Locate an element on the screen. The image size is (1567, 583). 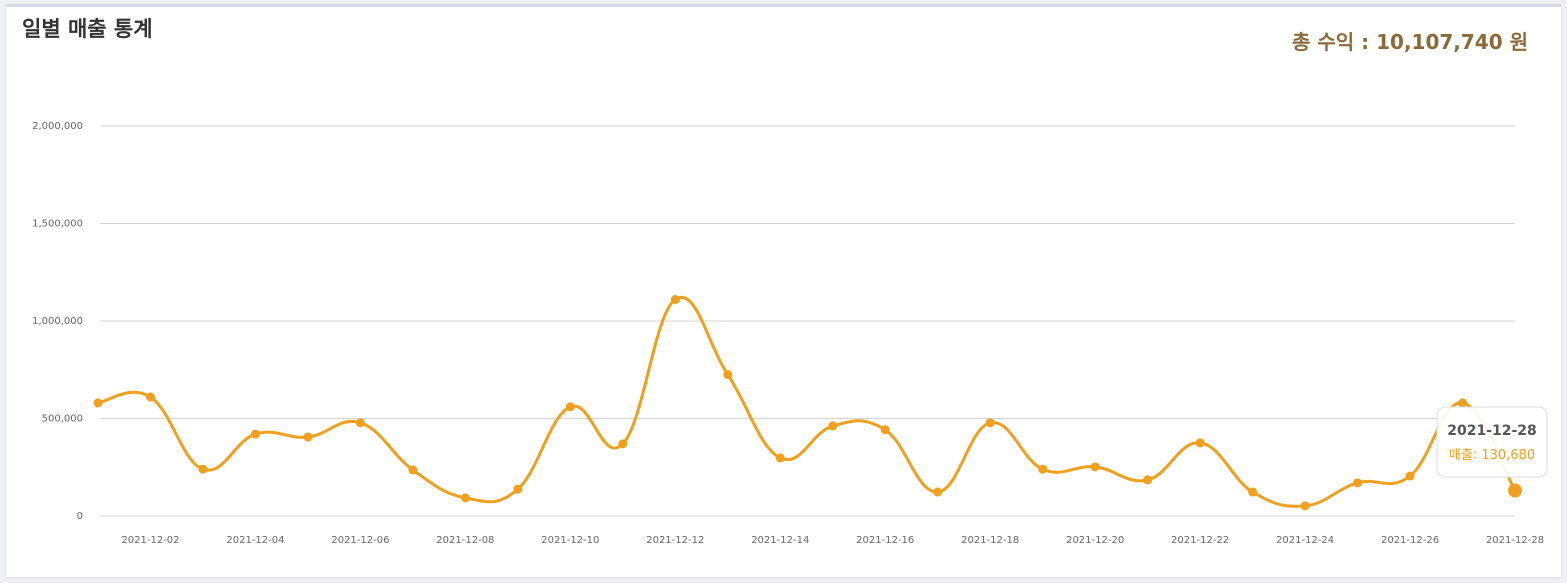
total-value: 10,107,740 원 is located at coordinates (1452, 42).